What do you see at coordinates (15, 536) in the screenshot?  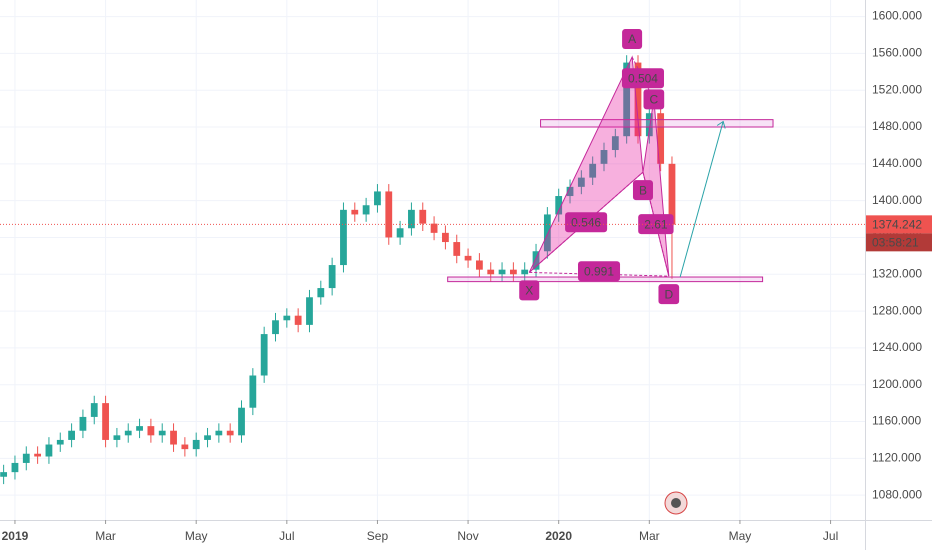 I see `x-tick-label: 2019` at bounding box center [15, 536].